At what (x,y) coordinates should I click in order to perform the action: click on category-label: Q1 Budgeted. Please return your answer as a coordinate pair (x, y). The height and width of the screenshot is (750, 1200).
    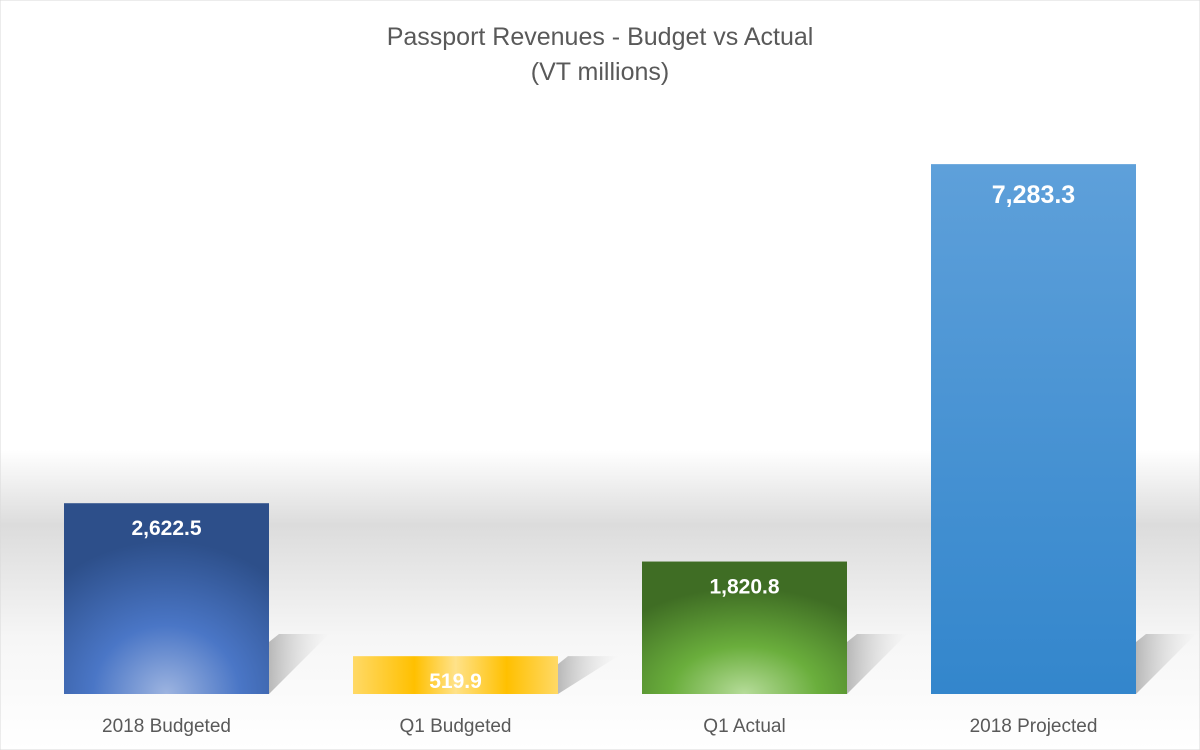
    Looking at the image, I should click on (456, 726).